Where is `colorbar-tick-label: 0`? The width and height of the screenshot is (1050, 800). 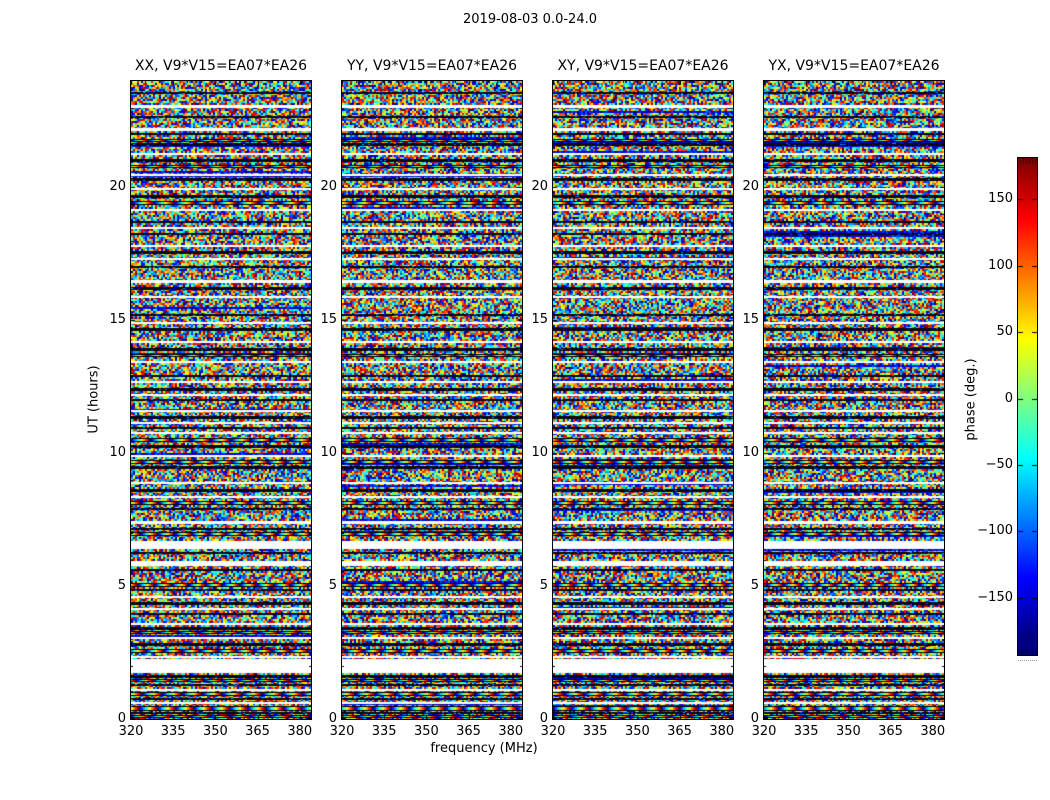
colorbar-tick-label: 0 is located at coordinates (1008, 398).